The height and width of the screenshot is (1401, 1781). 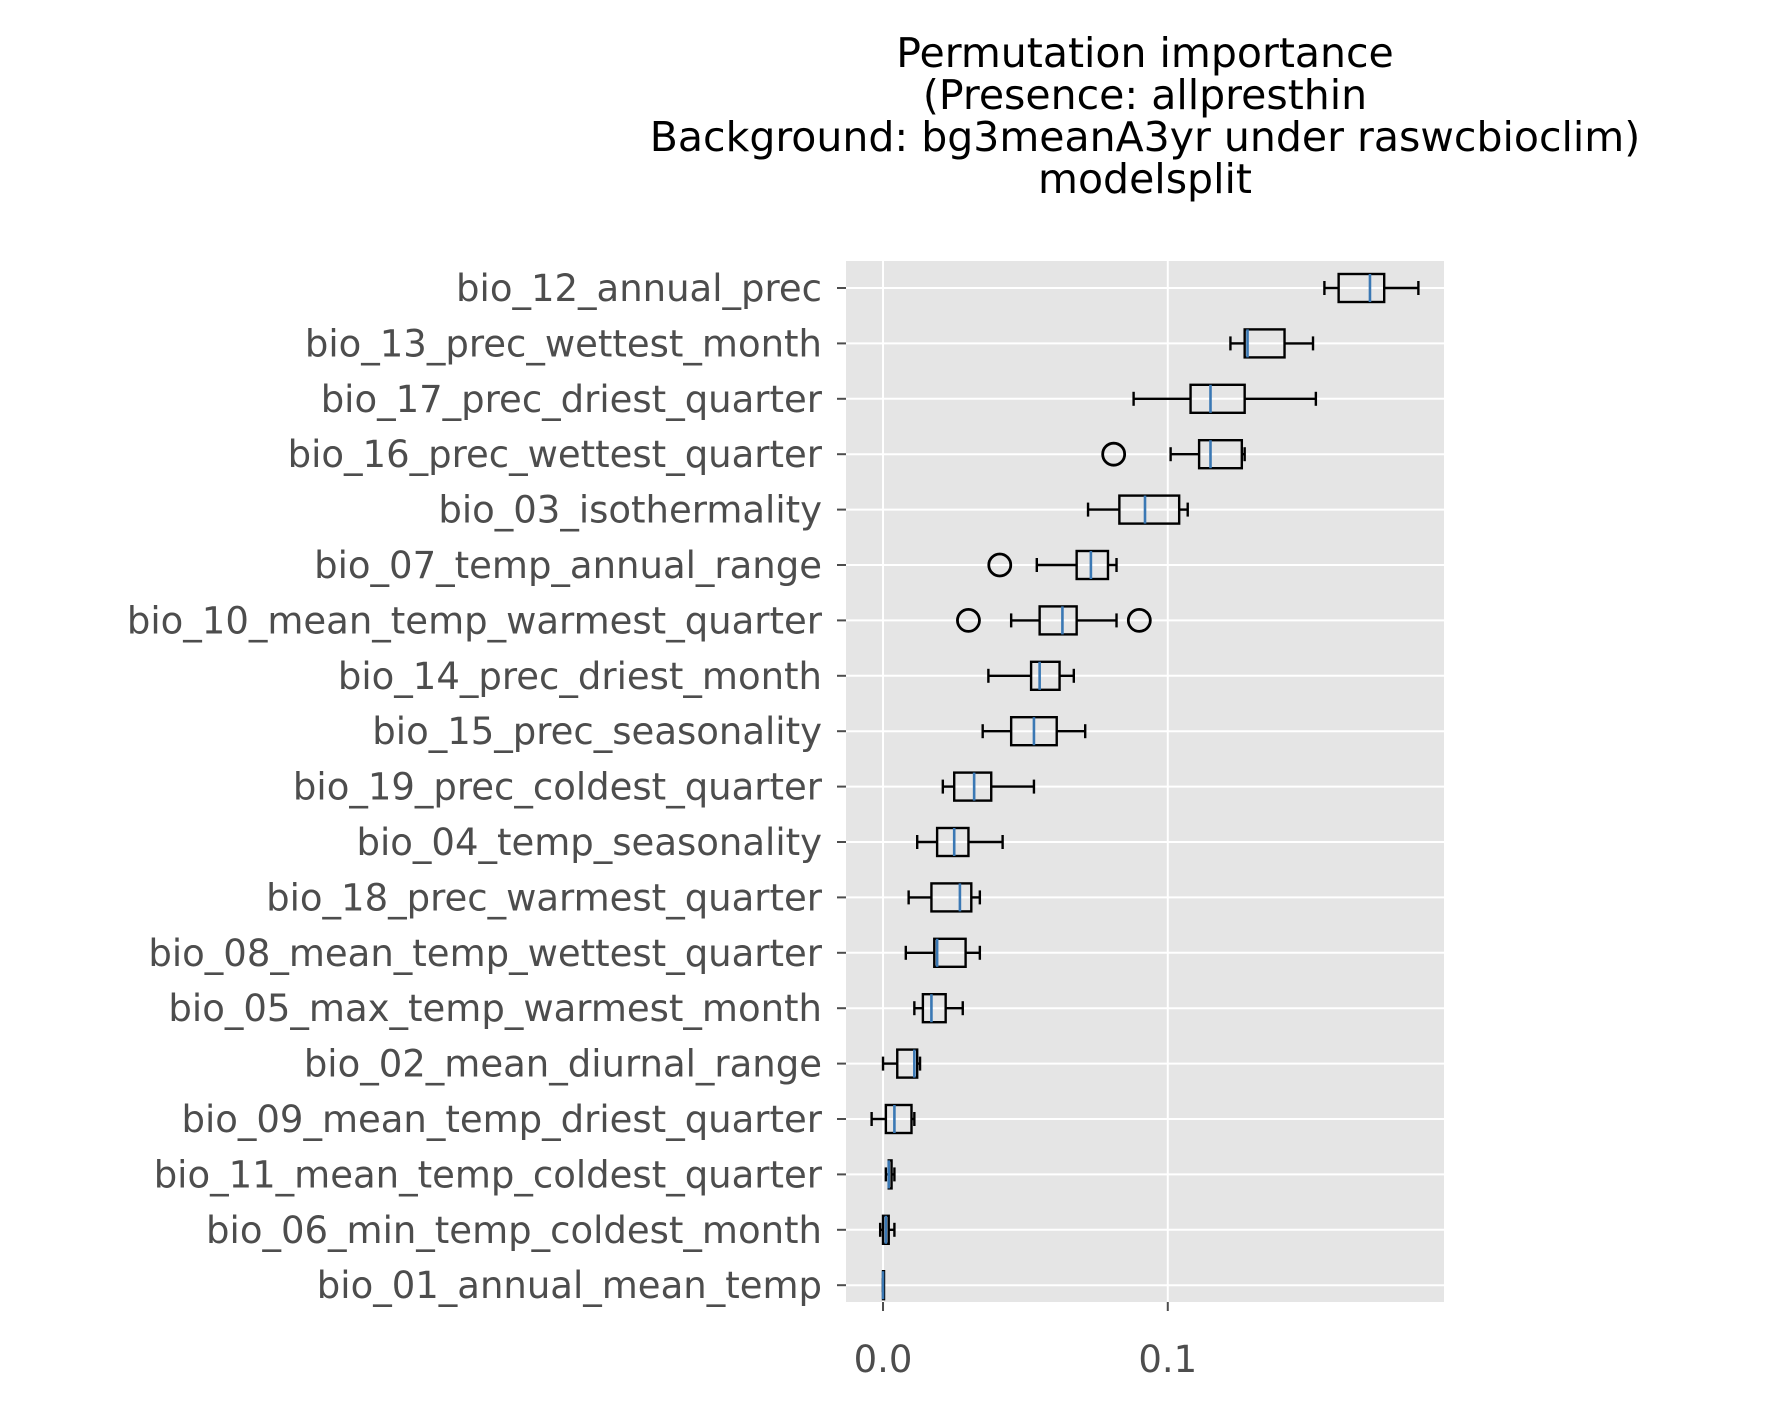 I want to click on box-bio_15_prec_seasonality, so click(x=1034, y=731).